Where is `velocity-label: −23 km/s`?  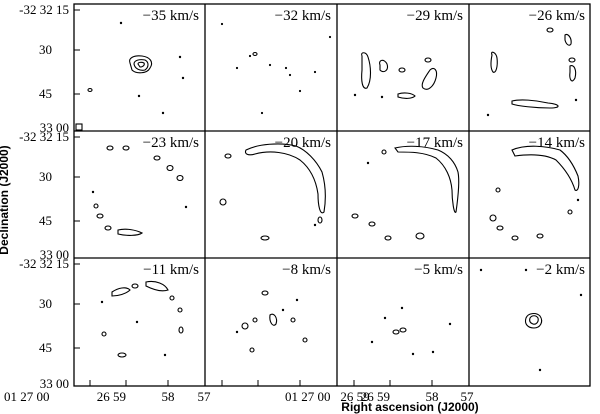
velocity-label: −23 km/s is located at coordinates (171, 143).